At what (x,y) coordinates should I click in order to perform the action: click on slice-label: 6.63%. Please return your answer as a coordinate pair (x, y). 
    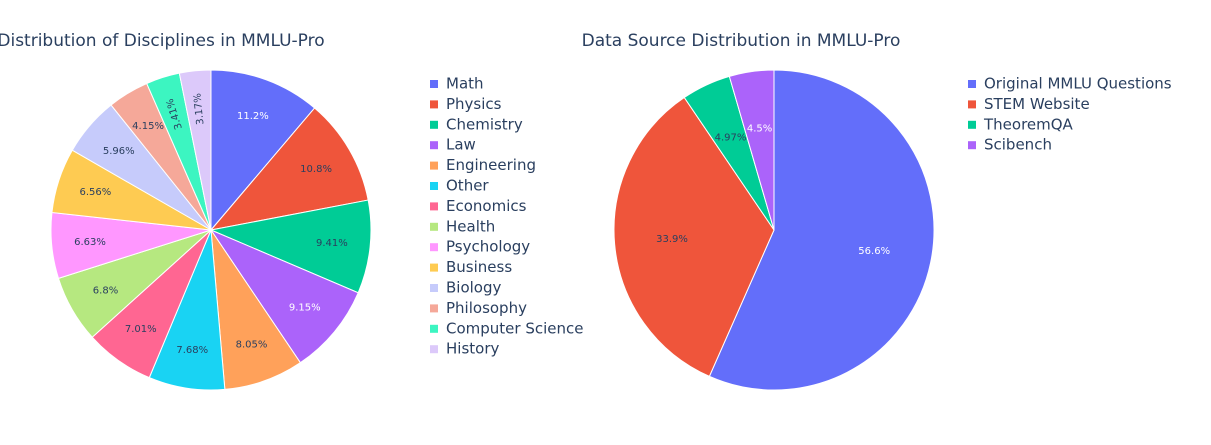
    Looking at the image, I should click on (90, 242).